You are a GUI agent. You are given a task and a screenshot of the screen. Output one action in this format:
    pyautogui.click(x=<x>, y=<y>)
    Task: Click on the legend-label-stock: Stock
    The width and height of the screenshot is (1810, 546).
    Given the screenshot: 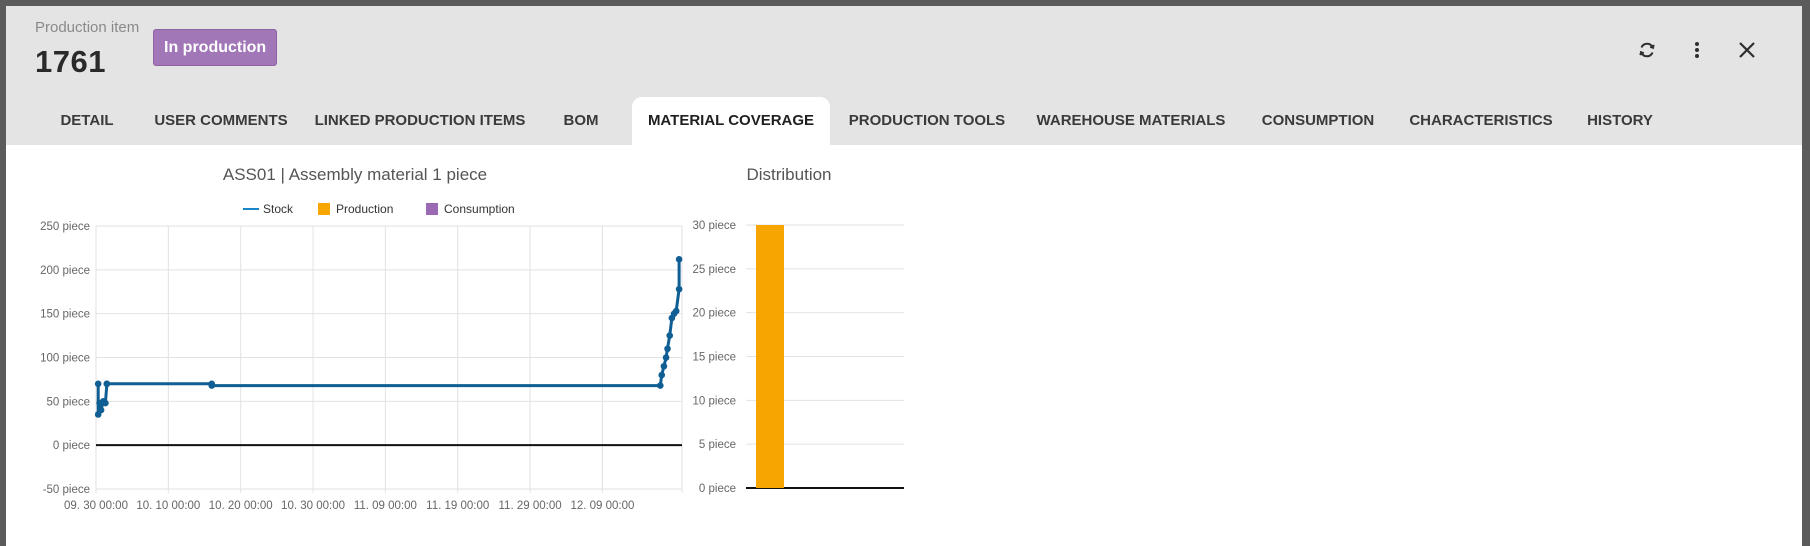 What is the action you would take?
    pyautogui.click(x=278, y=209)
    